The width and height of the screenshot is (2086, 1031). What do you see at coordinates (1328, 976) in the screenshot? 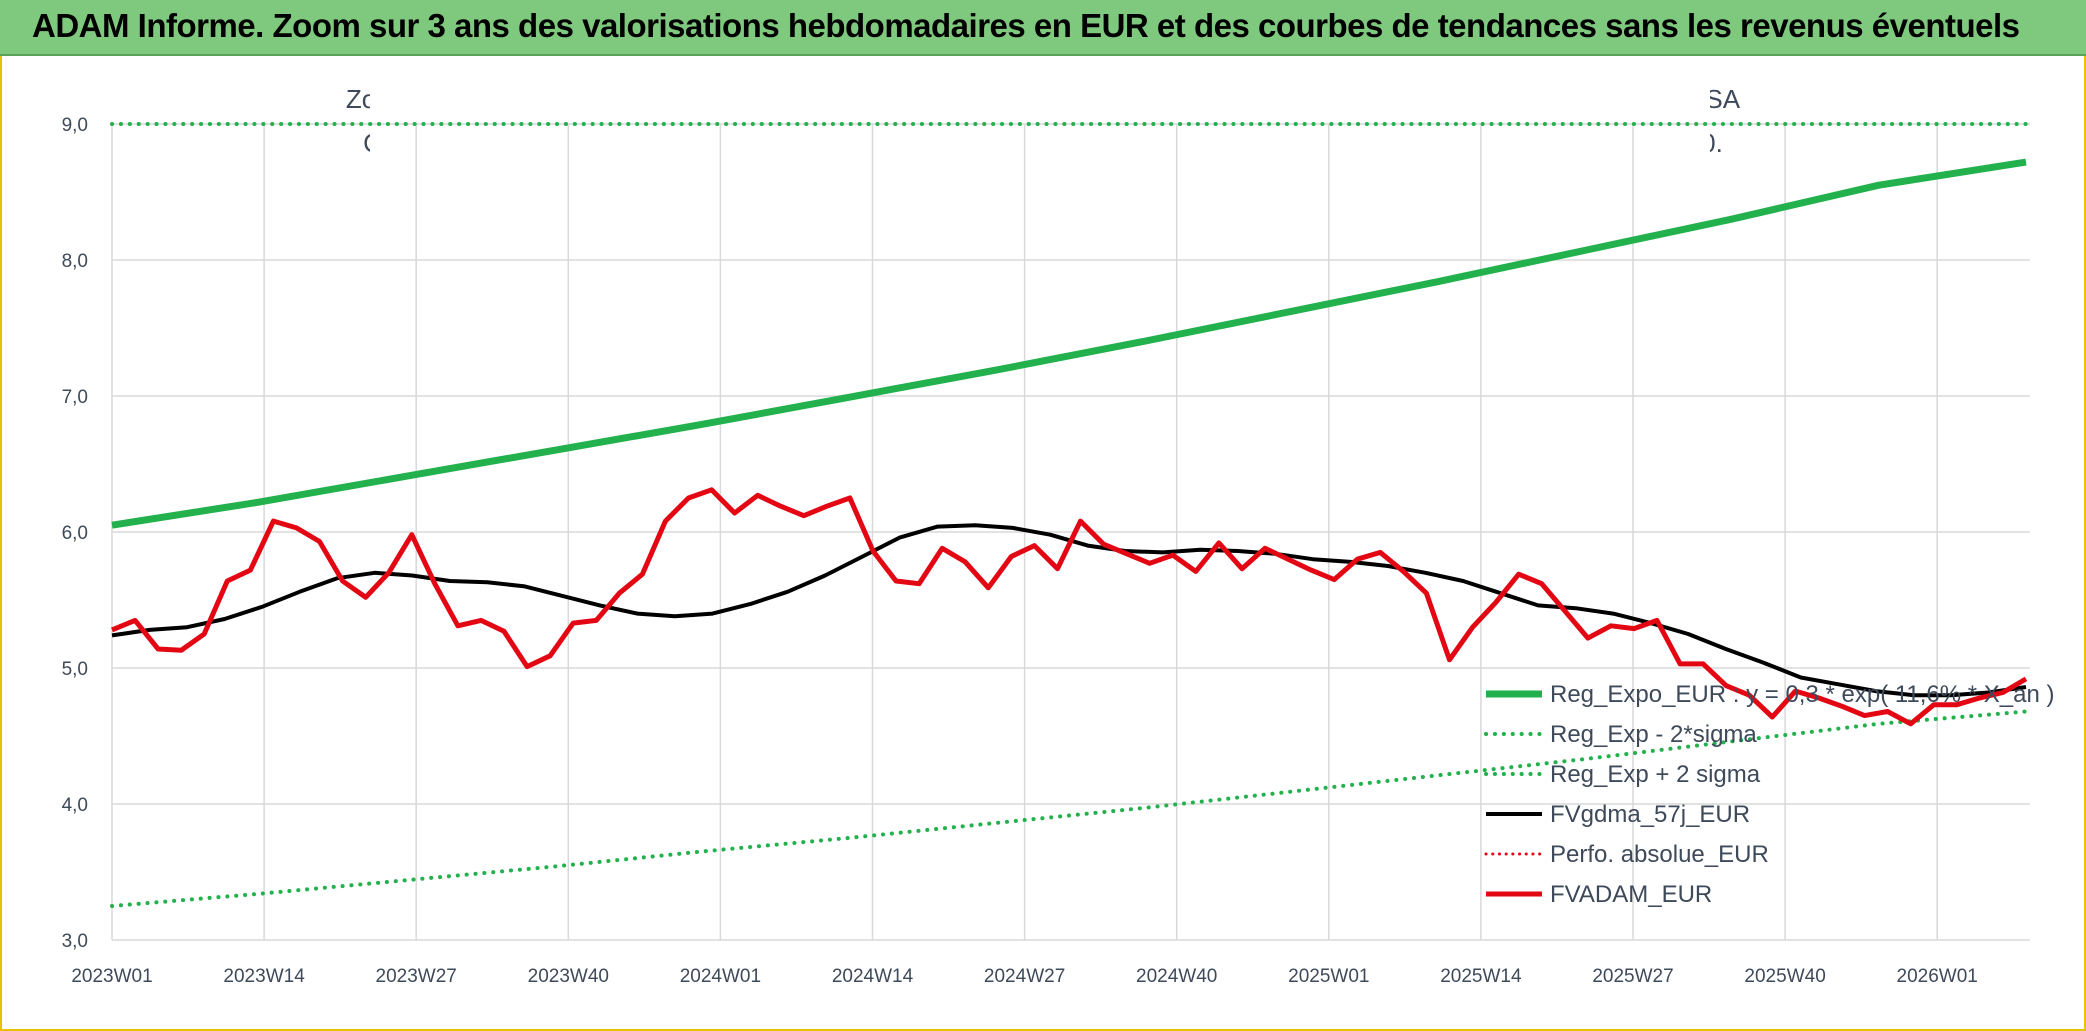
I see `x-tick-label: 2025W01` at bounding box center [1328, 976].